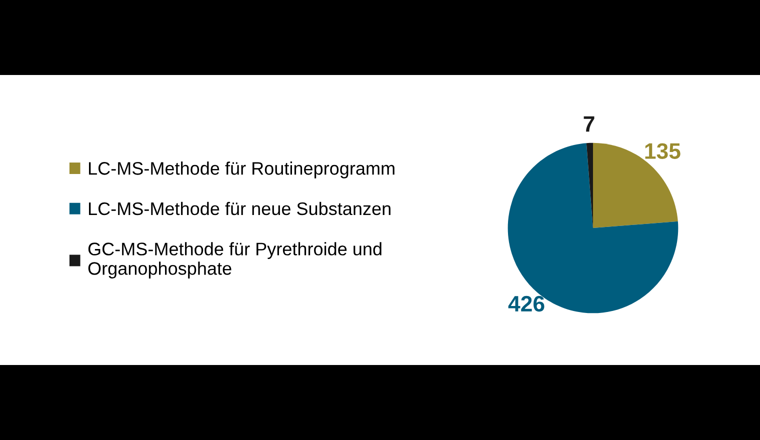  Describe the element at coordinates (662, 151) in the screenshot. I see `data-label: 135` at that location.